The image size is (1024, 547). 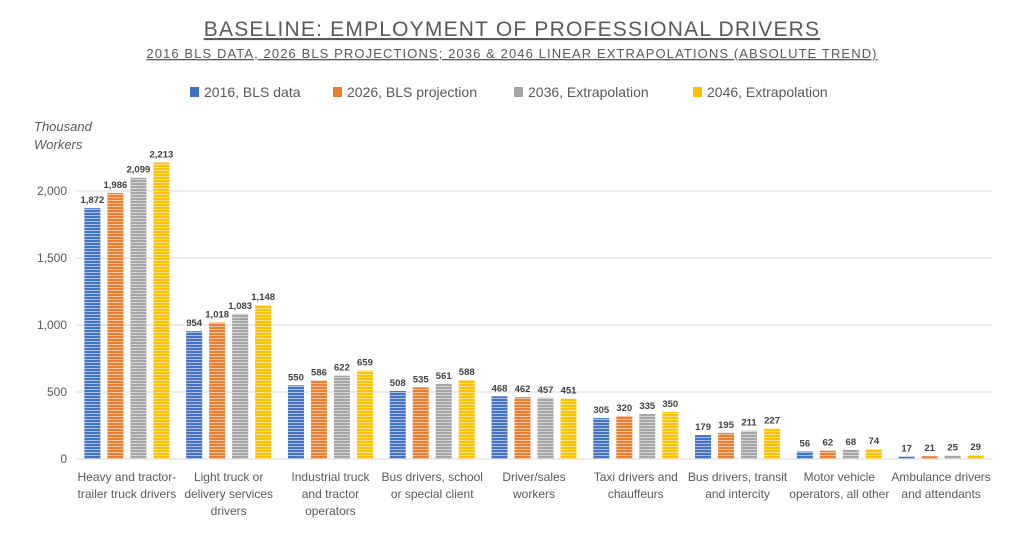 What do you see at coordinates (365, 363) in the screenshot?
I see `data-label: 659` at bounding box center [365, 363].